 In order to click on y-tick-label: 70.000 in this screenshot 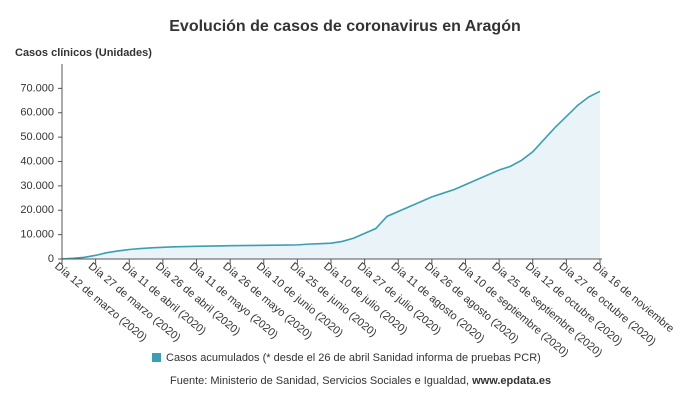, I will do `click(37, 88)`.